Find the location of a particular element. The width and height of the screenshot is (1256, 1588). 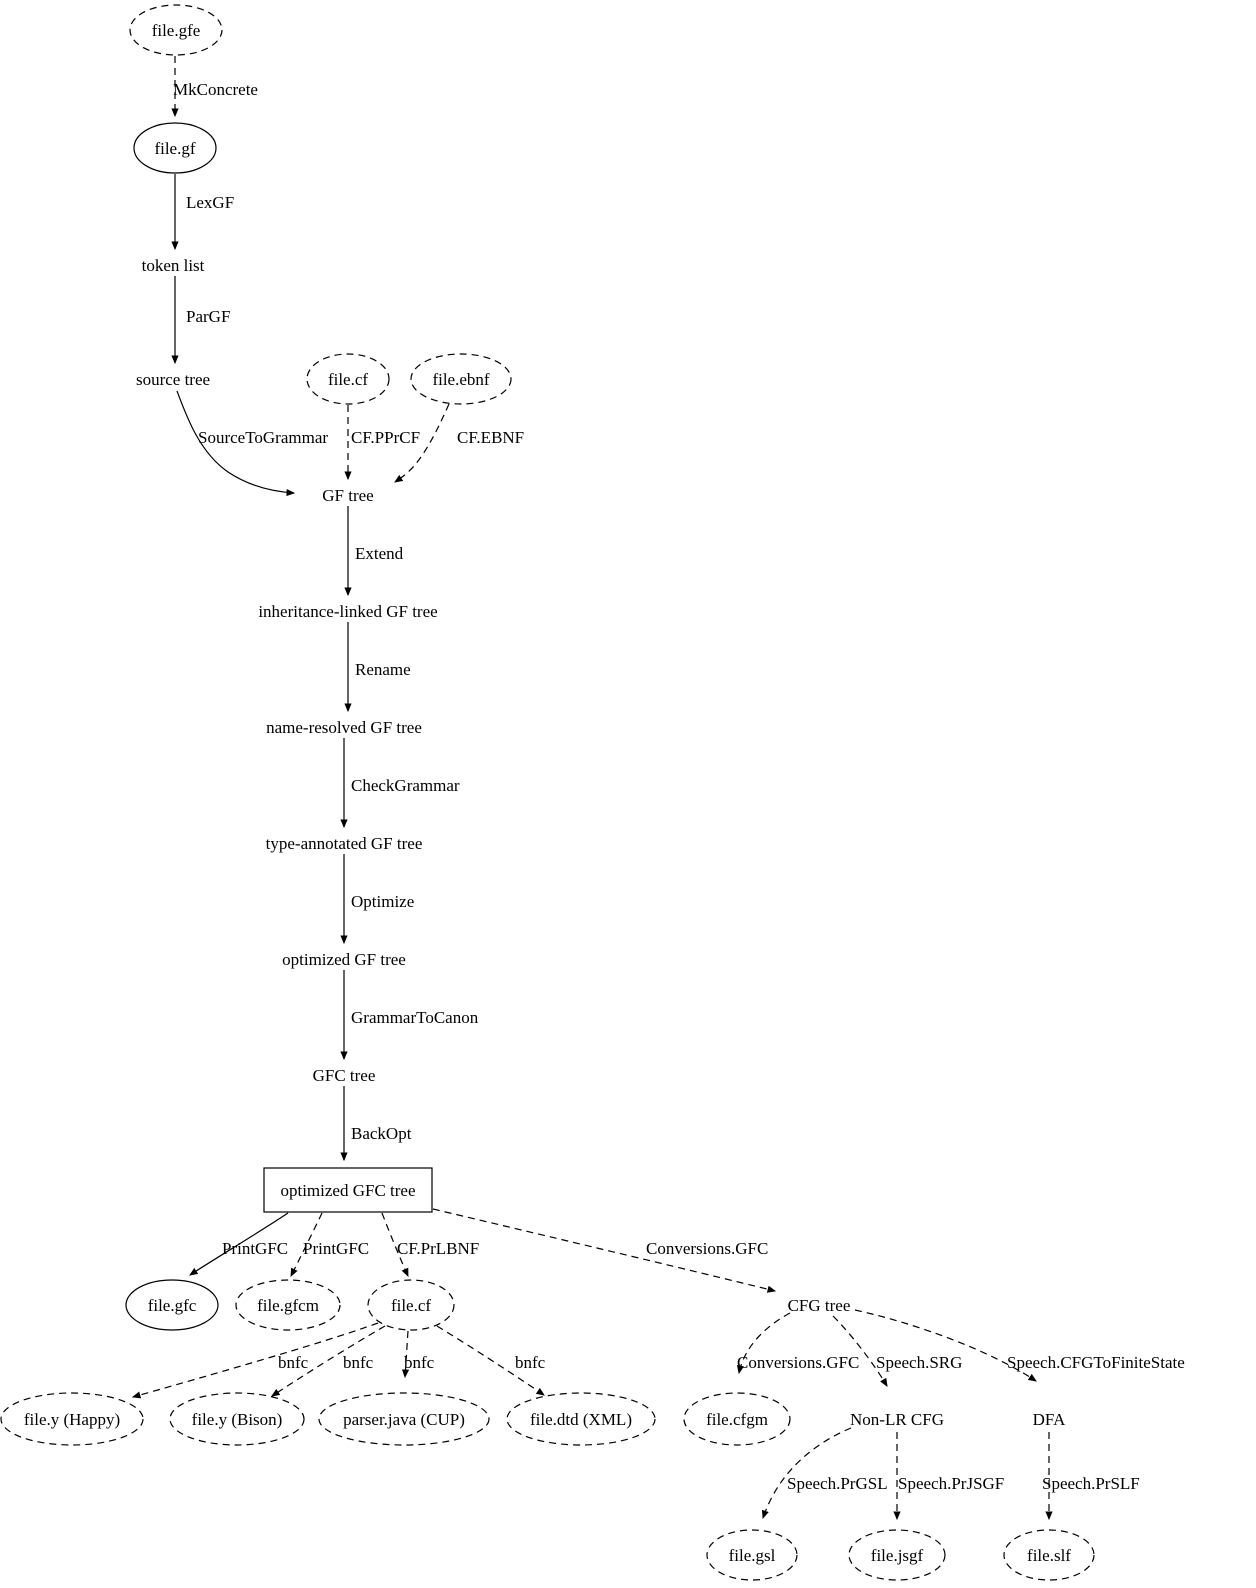

edge-conversions-gfc-cfgtree is located at coordinates (604, 1250).